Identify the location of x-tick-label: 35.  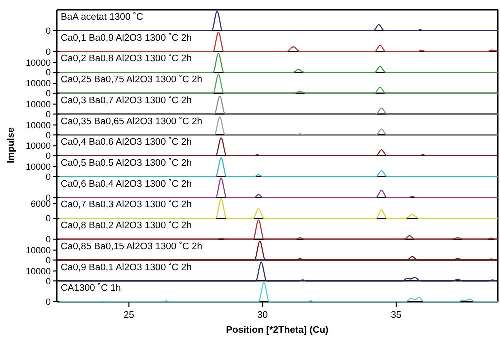
(396, 315).